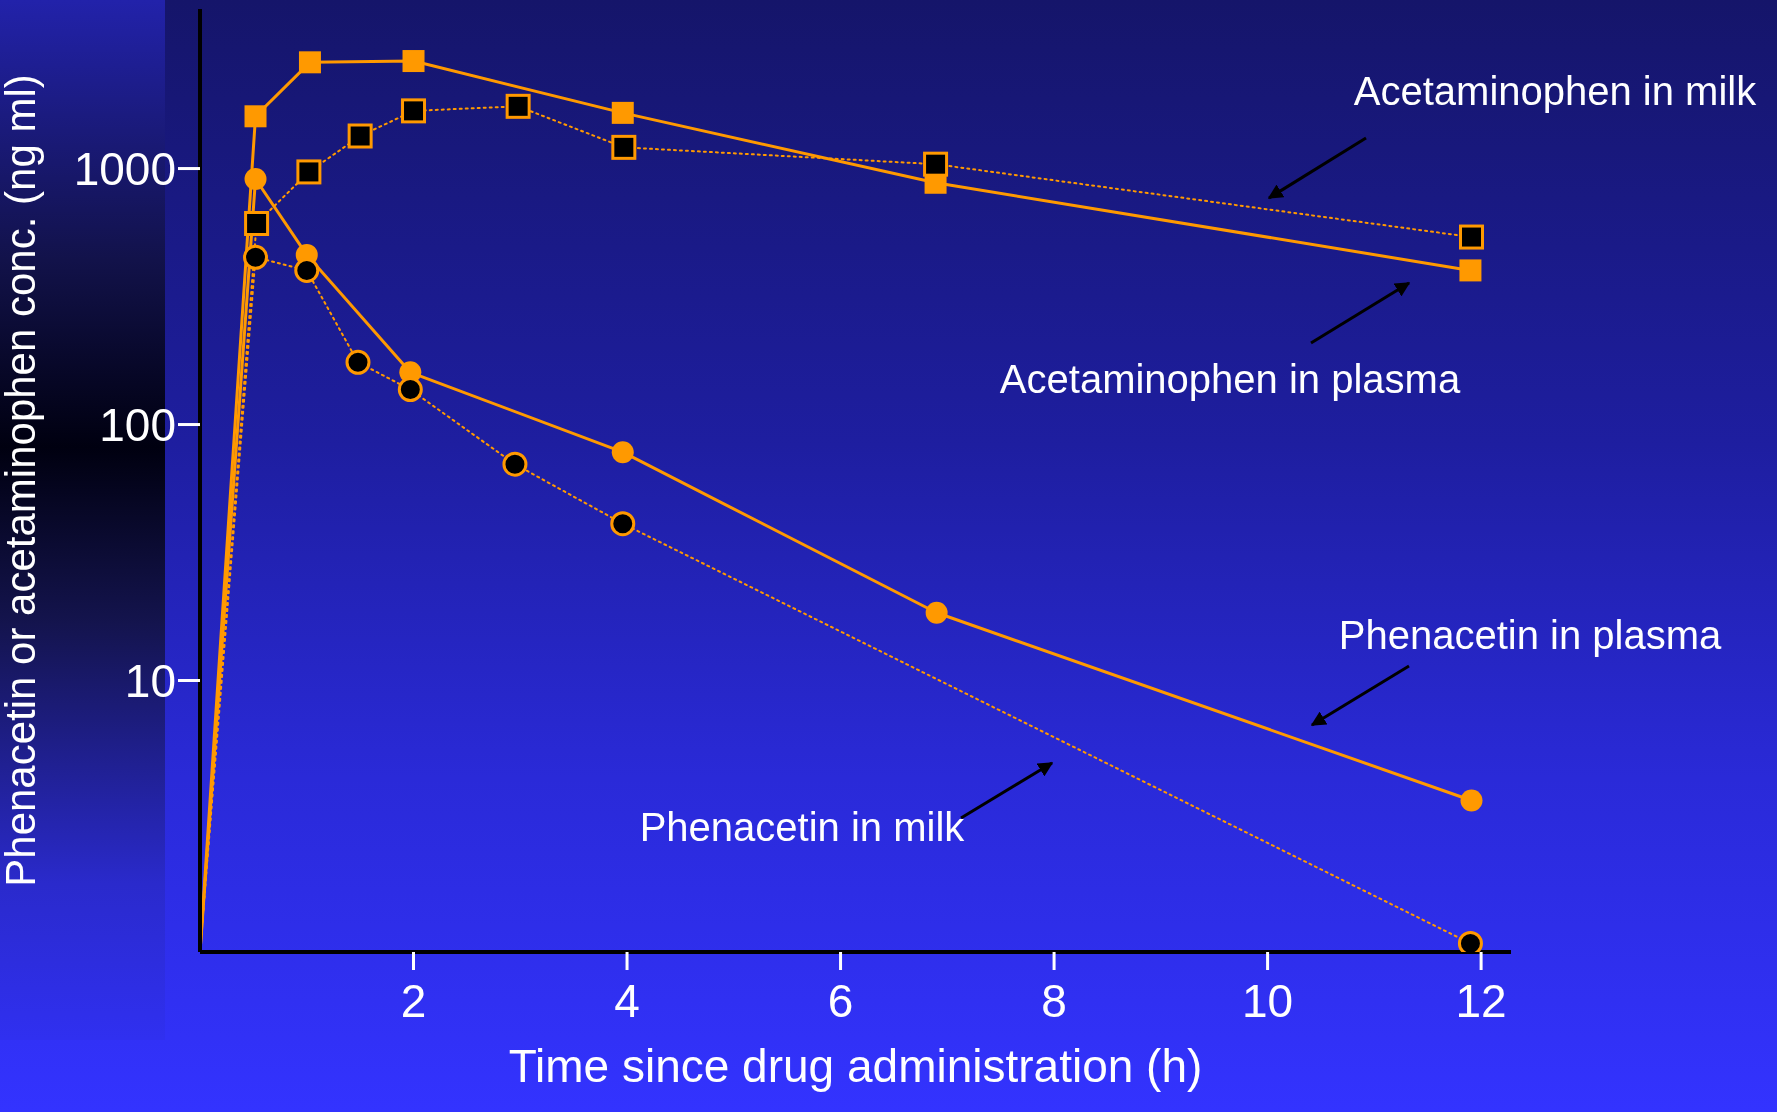 This screenshot has width=1777, height=1112. I want to click on y-tick-label: 100, so click(137, 424).